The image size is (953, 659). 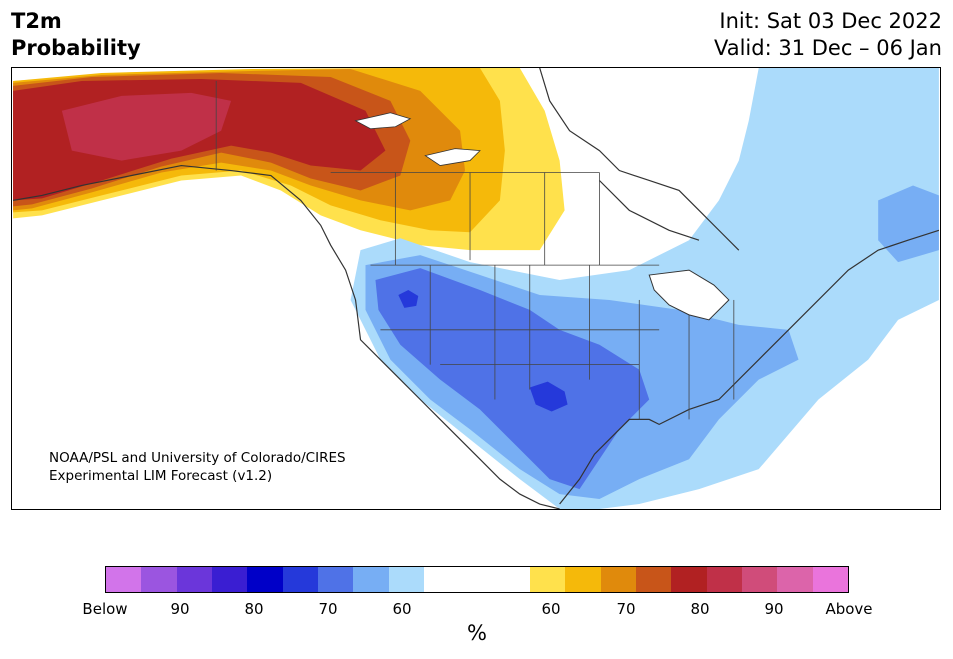 What do you see at coordinates (830, 21) in the screenshot?
I see `init-date: Init: Sat 03 Dec 2022` at bounding box center [830, 21].